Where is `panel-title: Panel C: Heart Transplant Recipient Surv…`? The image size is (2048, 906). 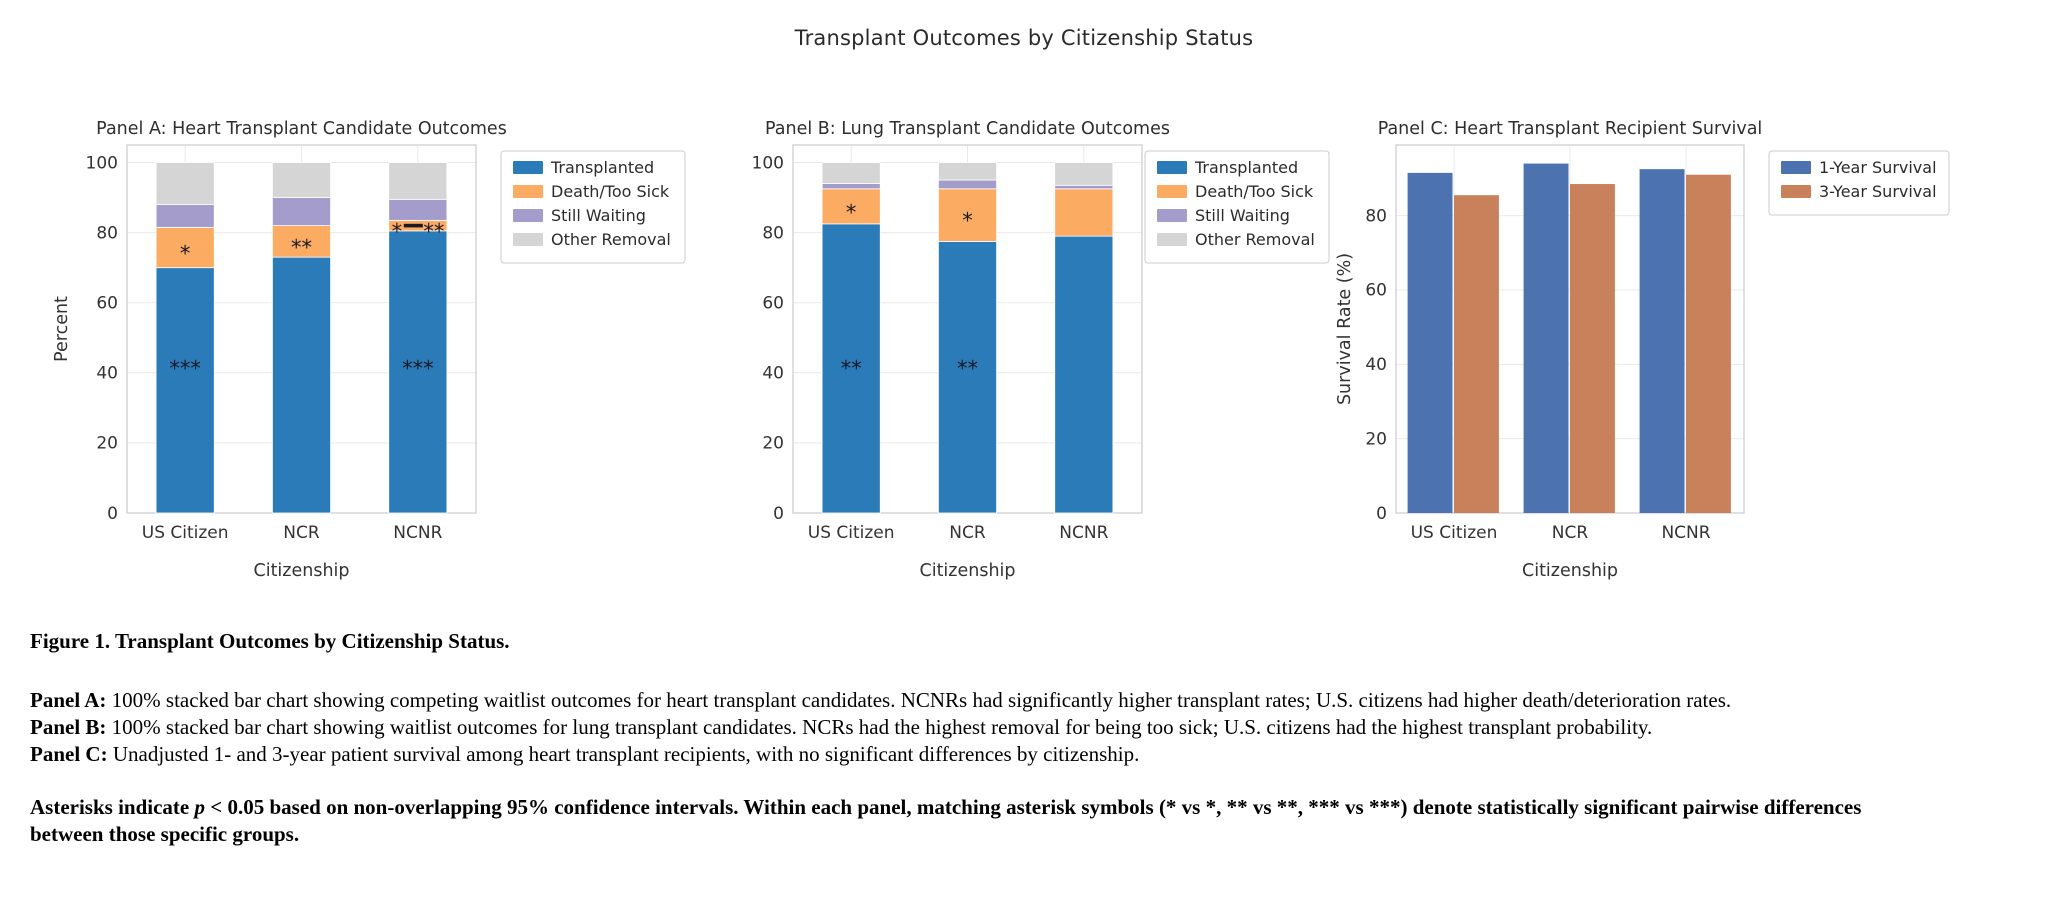 panel-title: Panel C: Heart Transplant Recipient Surv… is located at coordinates (1570, 129).